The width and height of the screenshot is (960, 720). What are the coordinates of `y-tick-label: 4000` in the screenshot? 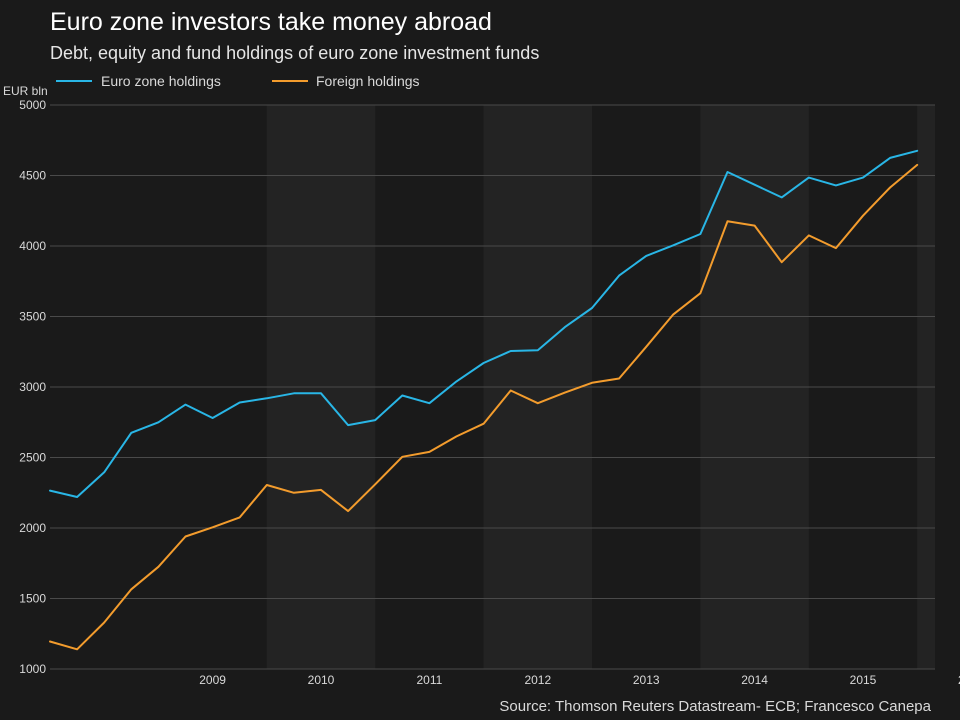 It's located at (32, 246).